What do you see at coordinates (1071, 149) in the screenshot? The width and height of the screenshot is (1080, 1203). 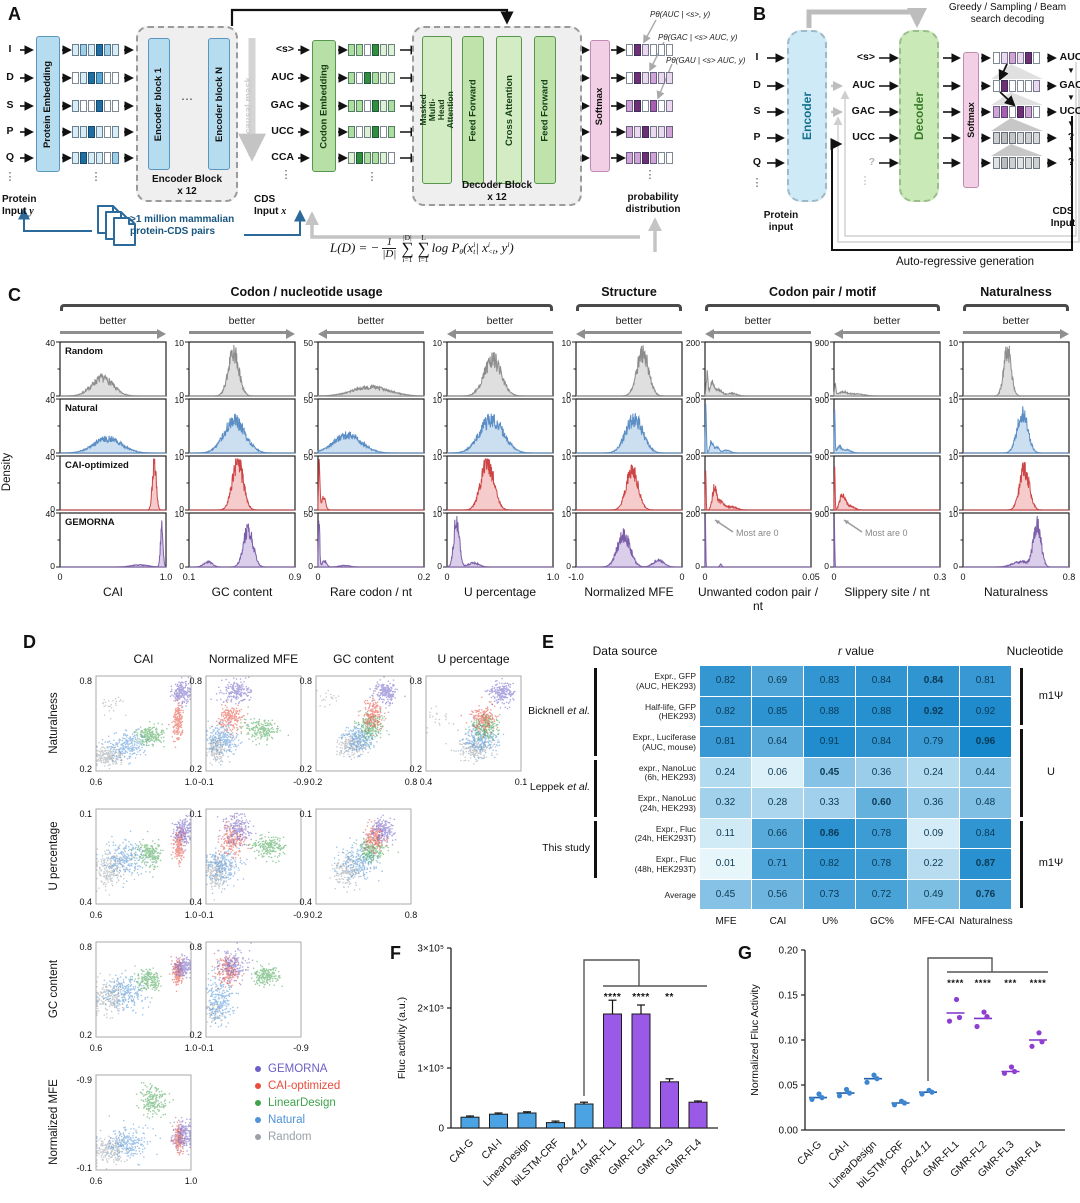 I see `next-token-arrow-icon: ▼` at bounding box center [1071, 149].